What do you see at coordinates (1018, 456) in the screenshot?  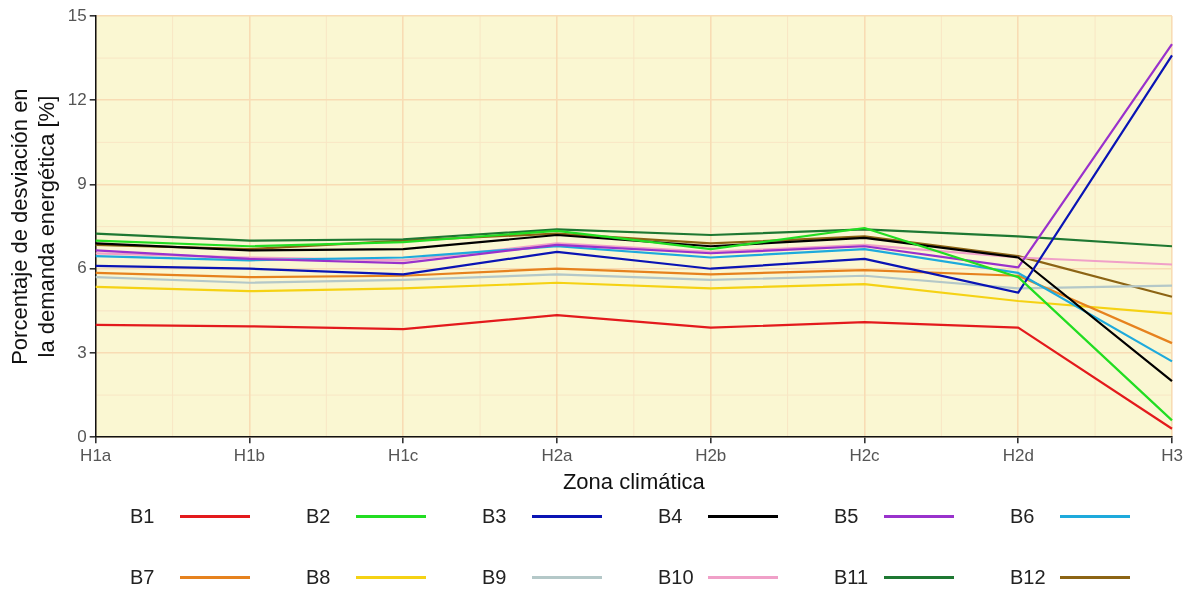 I see `x-tick-label: H2d` at bounding box center [1018, 456].